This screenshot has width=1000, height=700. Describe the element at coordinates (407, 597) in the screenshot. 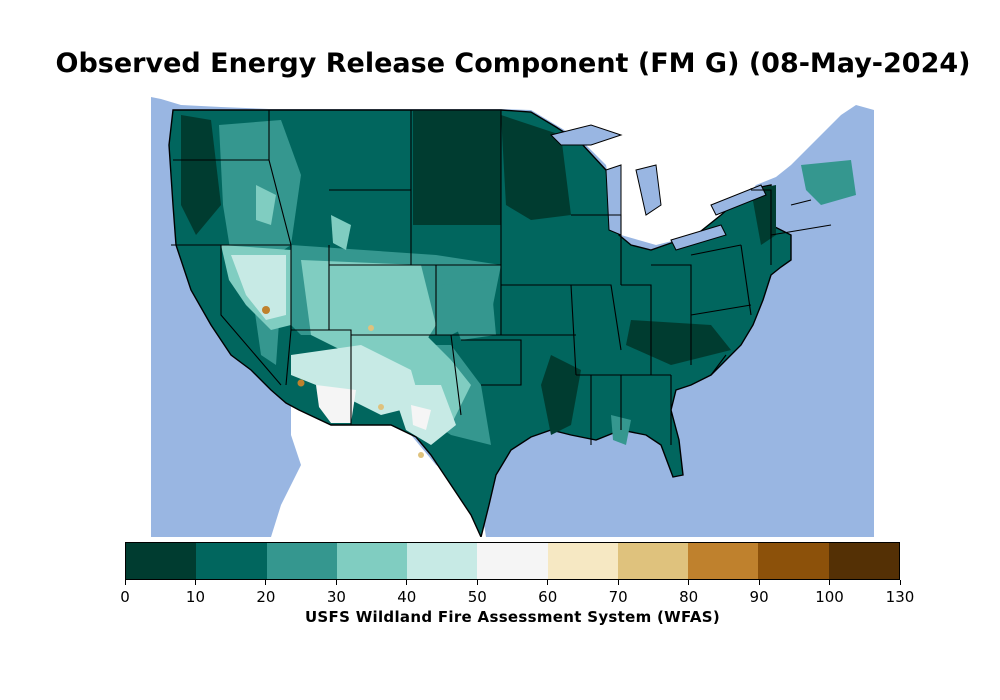

I see `colorbar-tick-label: 40` at that location.